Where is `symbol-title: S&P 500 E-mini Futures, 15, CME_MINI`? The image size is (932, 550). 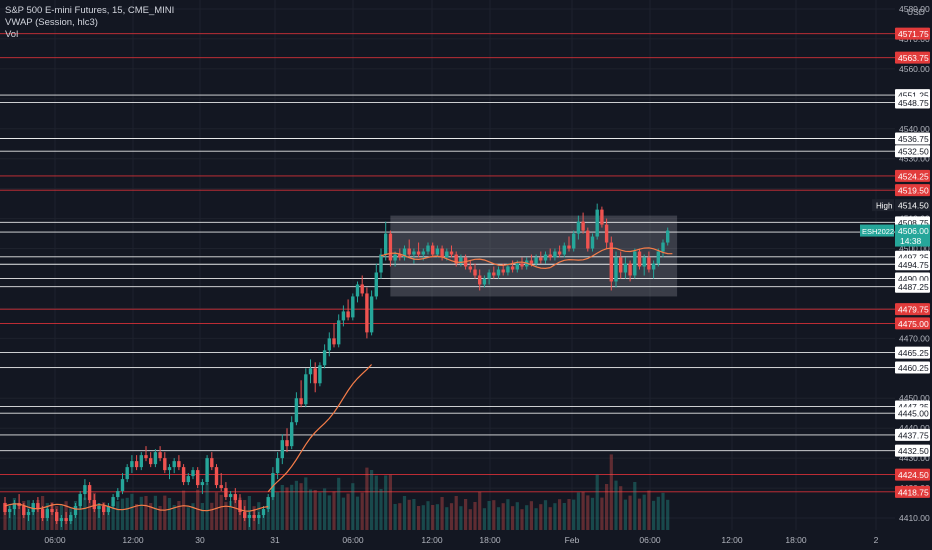
symbol-title: S&P 500 E-mini Futures, 15, CME_MINI is located at coordinates (90, 10).